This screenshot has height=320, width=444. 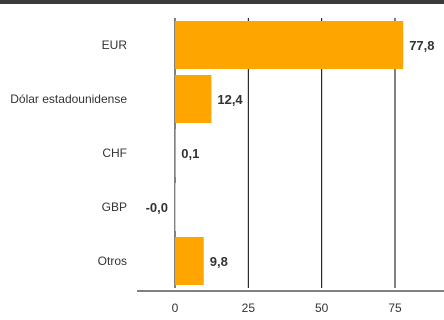 I want to click on value-label: -0,0, so click(x=157, y=207).